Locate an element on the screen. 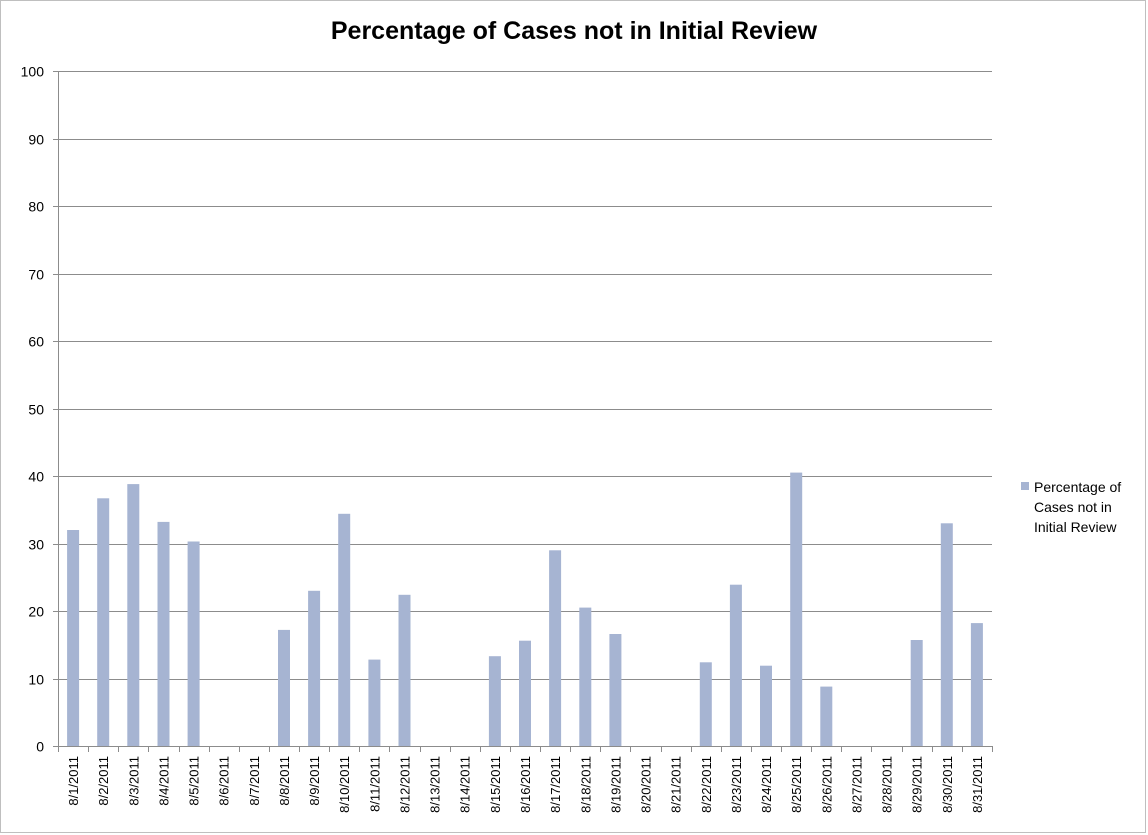 Image resolution: width=1148 pixels, height=835 pixels. x-tick-label: 8/3/2011 is located at coordinates (133, 781).